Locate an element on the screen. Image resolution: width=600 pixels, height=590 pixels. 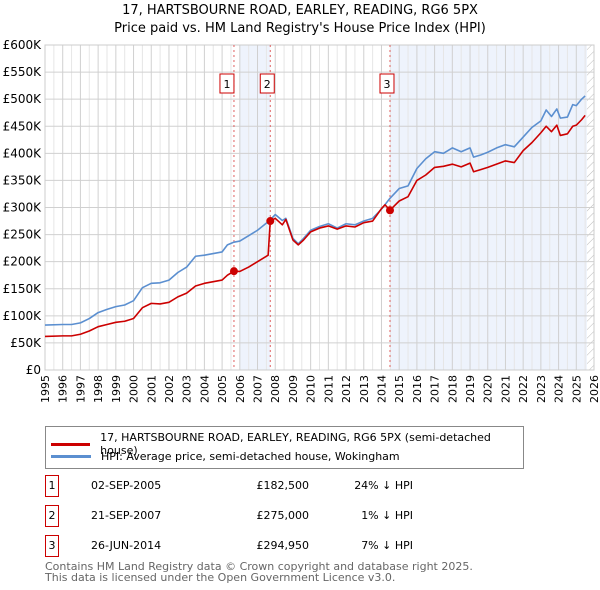
x-tick-label: 2002 is located at coordinates (169, 389).